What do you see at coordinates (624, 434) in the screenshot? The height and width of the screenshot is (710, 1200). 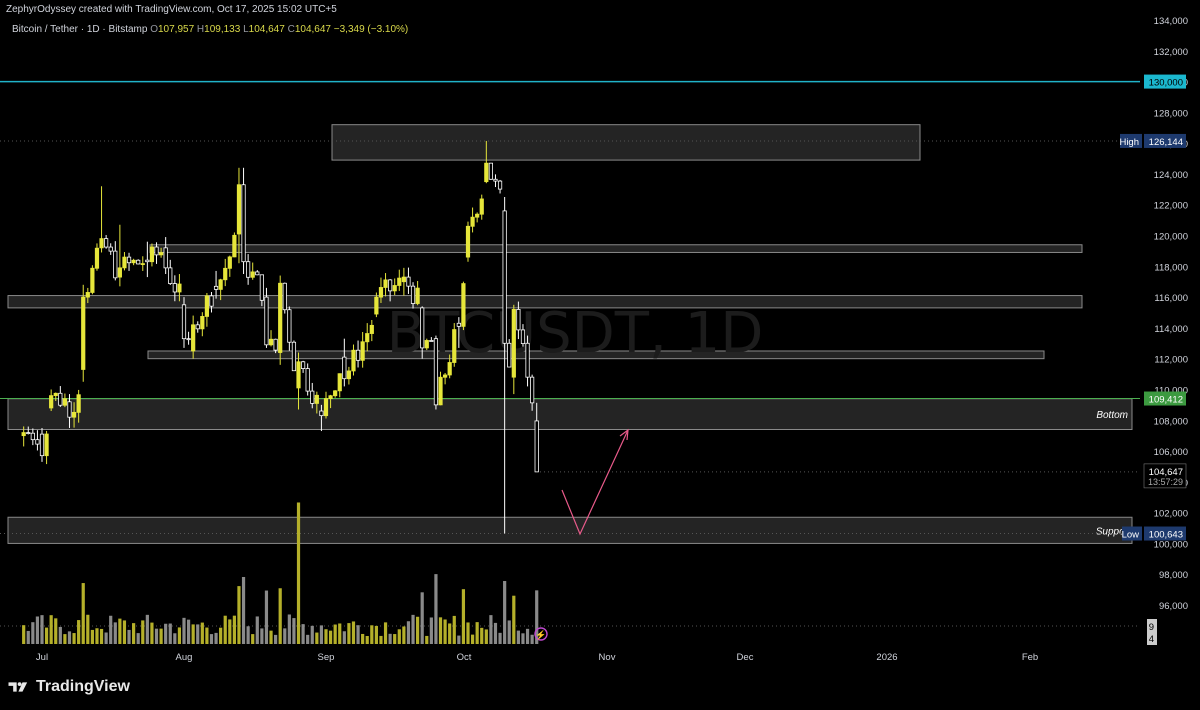 I see `projection-arrowhead` at bounding box center [624, 434].